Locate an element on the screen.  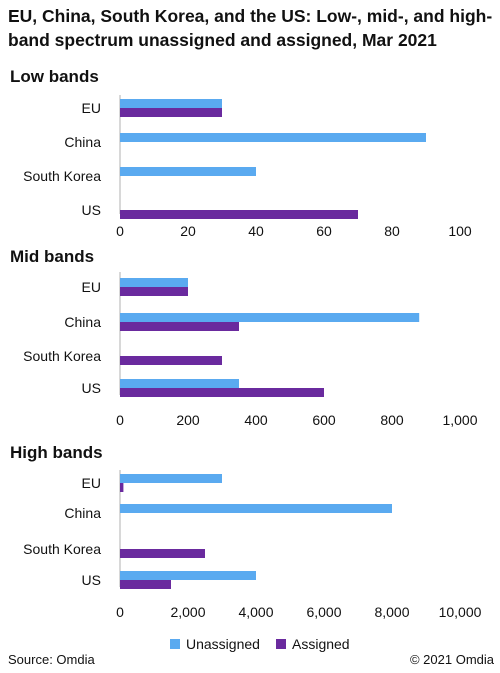
legend-item-unassigned: Unassigned is located at coordinates (215, 644).